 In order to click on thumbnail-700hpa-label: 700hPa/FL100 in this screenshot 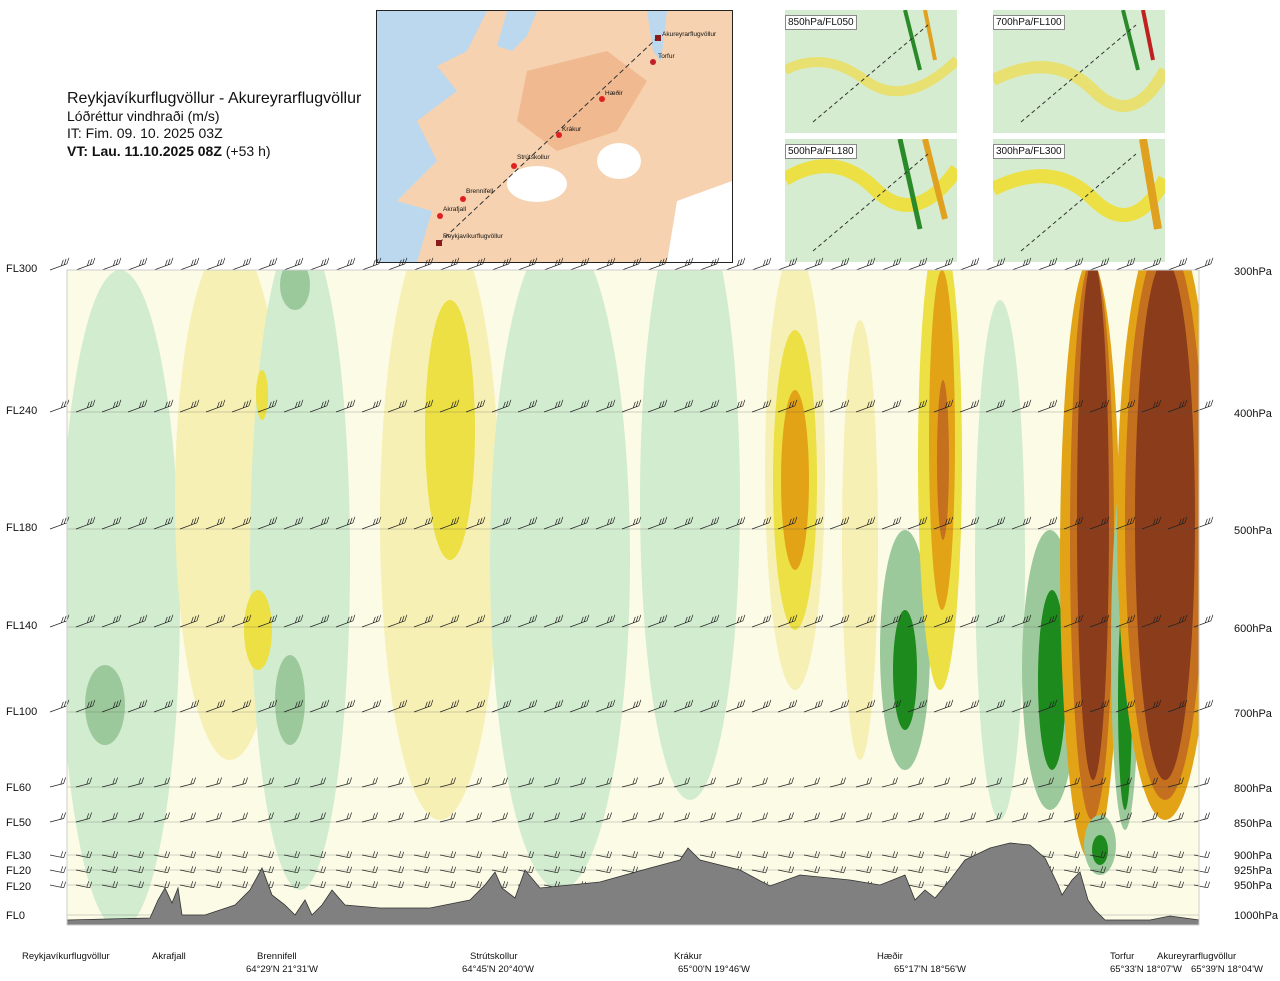, I will do `click(1029, 22)`.